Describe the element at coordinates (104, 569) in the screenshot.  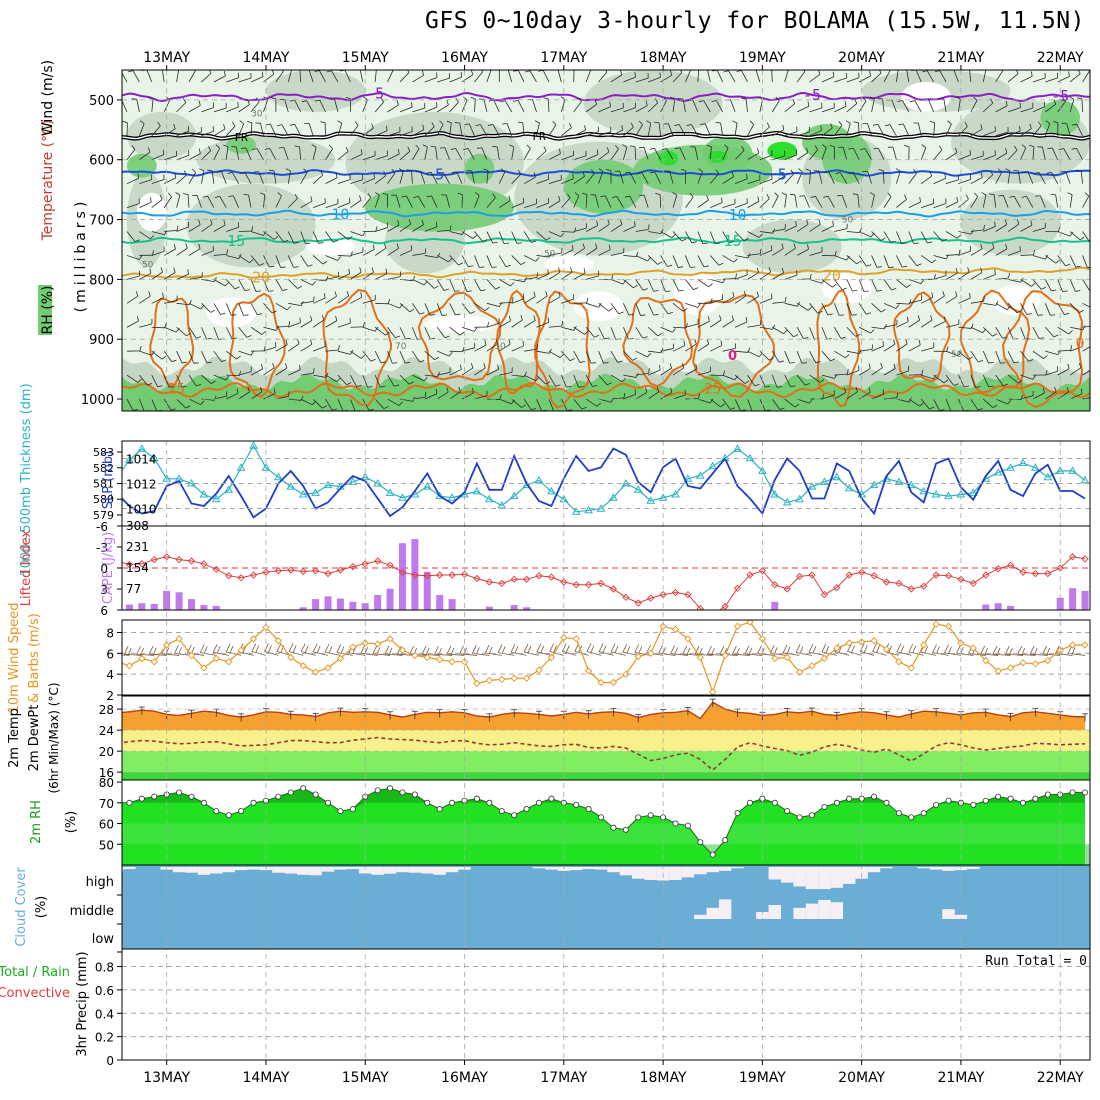
I see `y-tick-label-li: 0` at that location.